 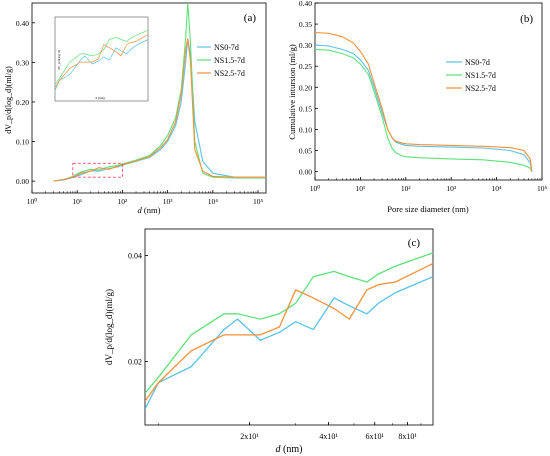 What do you see at coordinates (292, 92) in the screenshot?
I see `y-axis-label: Cumulative intursion (ml/g)` at bounding box center [292, 92].